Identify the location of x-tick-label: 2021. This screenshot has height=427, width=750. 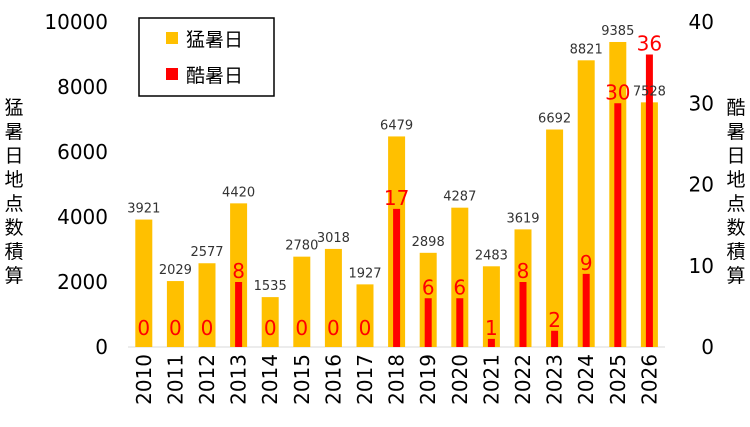
(491, 379).